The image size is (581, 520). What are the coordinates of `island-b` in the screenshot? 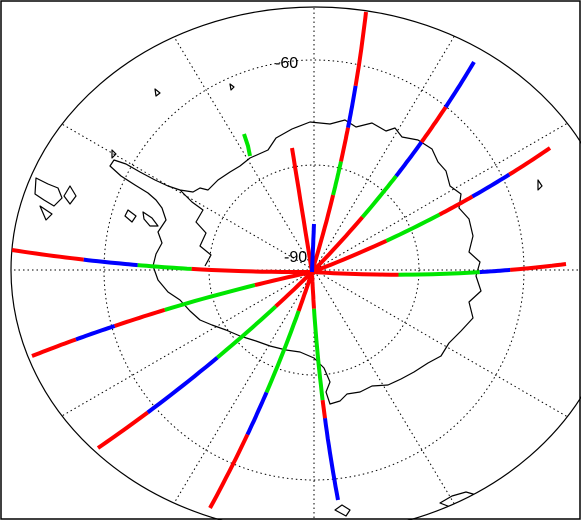 It's located at (232, 87).